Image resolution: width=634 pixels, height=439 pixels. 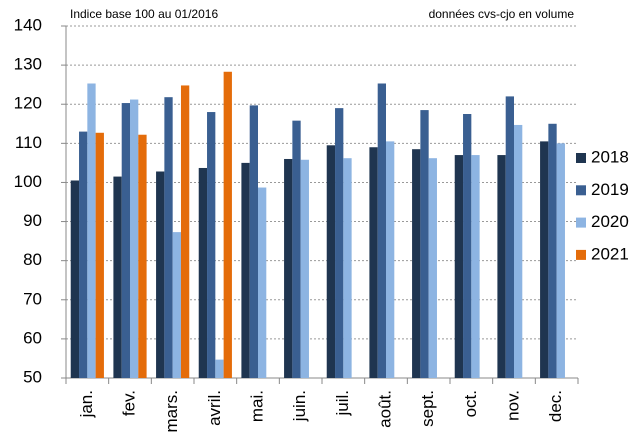 What do you see at coordinates (144, 14) in the screenshot?
I see `annotation: Indice base 100 au 01/2016` at bounding box center [144, 14].